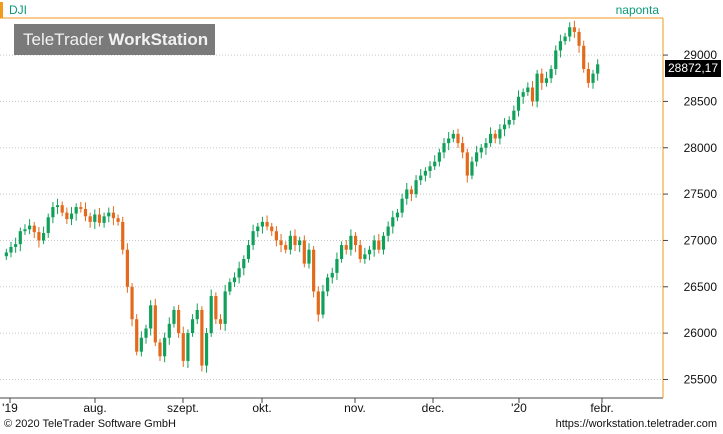 The height and width of the screenshot is (434, 723). Describe the element at coordinates (601, 408) in the screenshot. I see `x-tick-label: febr.` at that location.